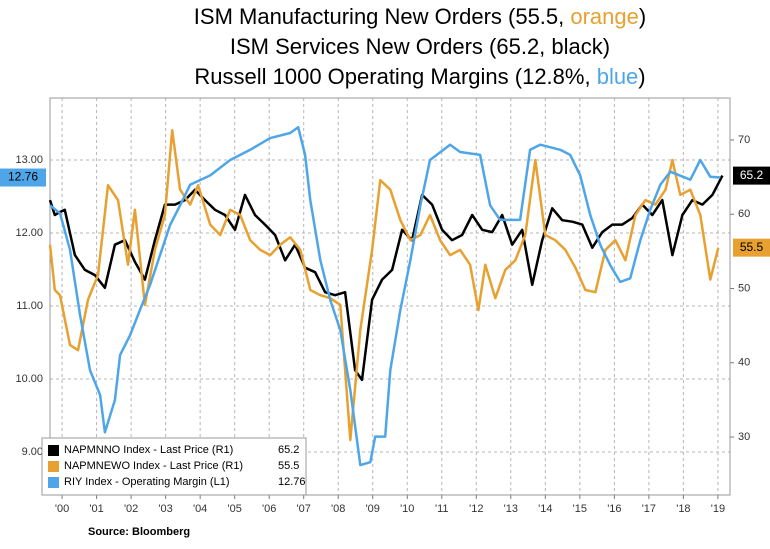 The image size is (770, 549). Describe the element at coordinates (744, 140) in the screenshot. I see `y2-tick-label: 70` at that location.